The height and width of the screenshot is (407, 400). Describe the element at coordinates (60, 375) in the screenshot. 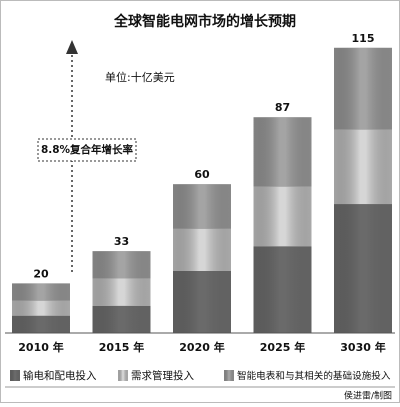

I see `legend-label: 输电和配电投入` at that location.